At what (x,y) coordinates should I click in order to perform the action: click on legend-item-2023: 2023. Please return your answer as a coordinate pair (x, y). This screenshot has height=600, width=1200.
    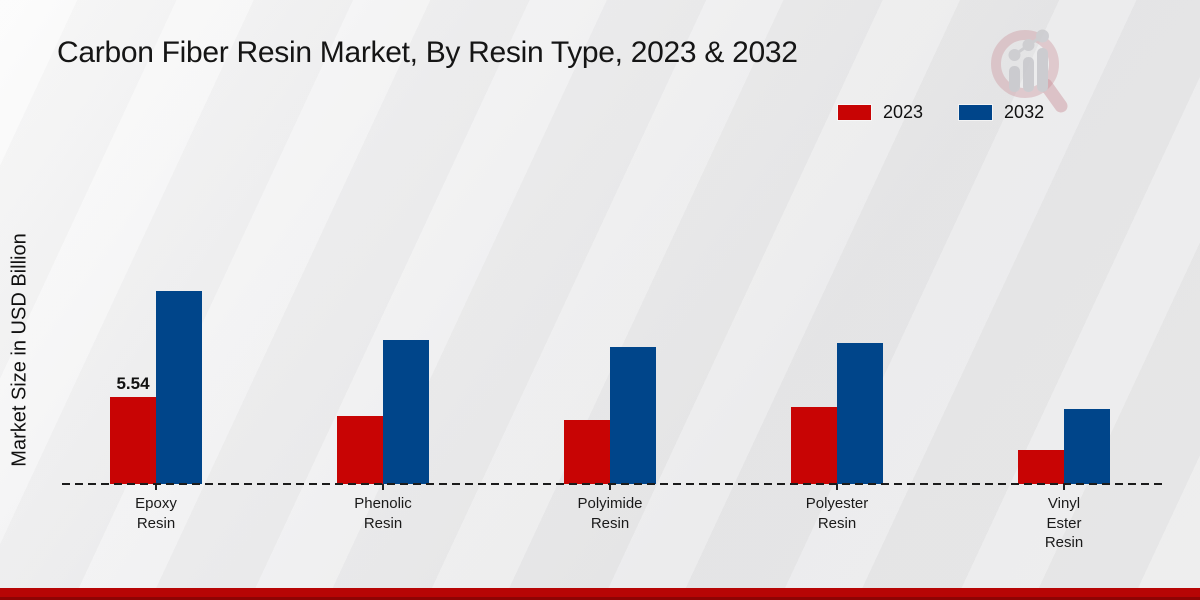
    Looking at the image, I should click on (880, 112).